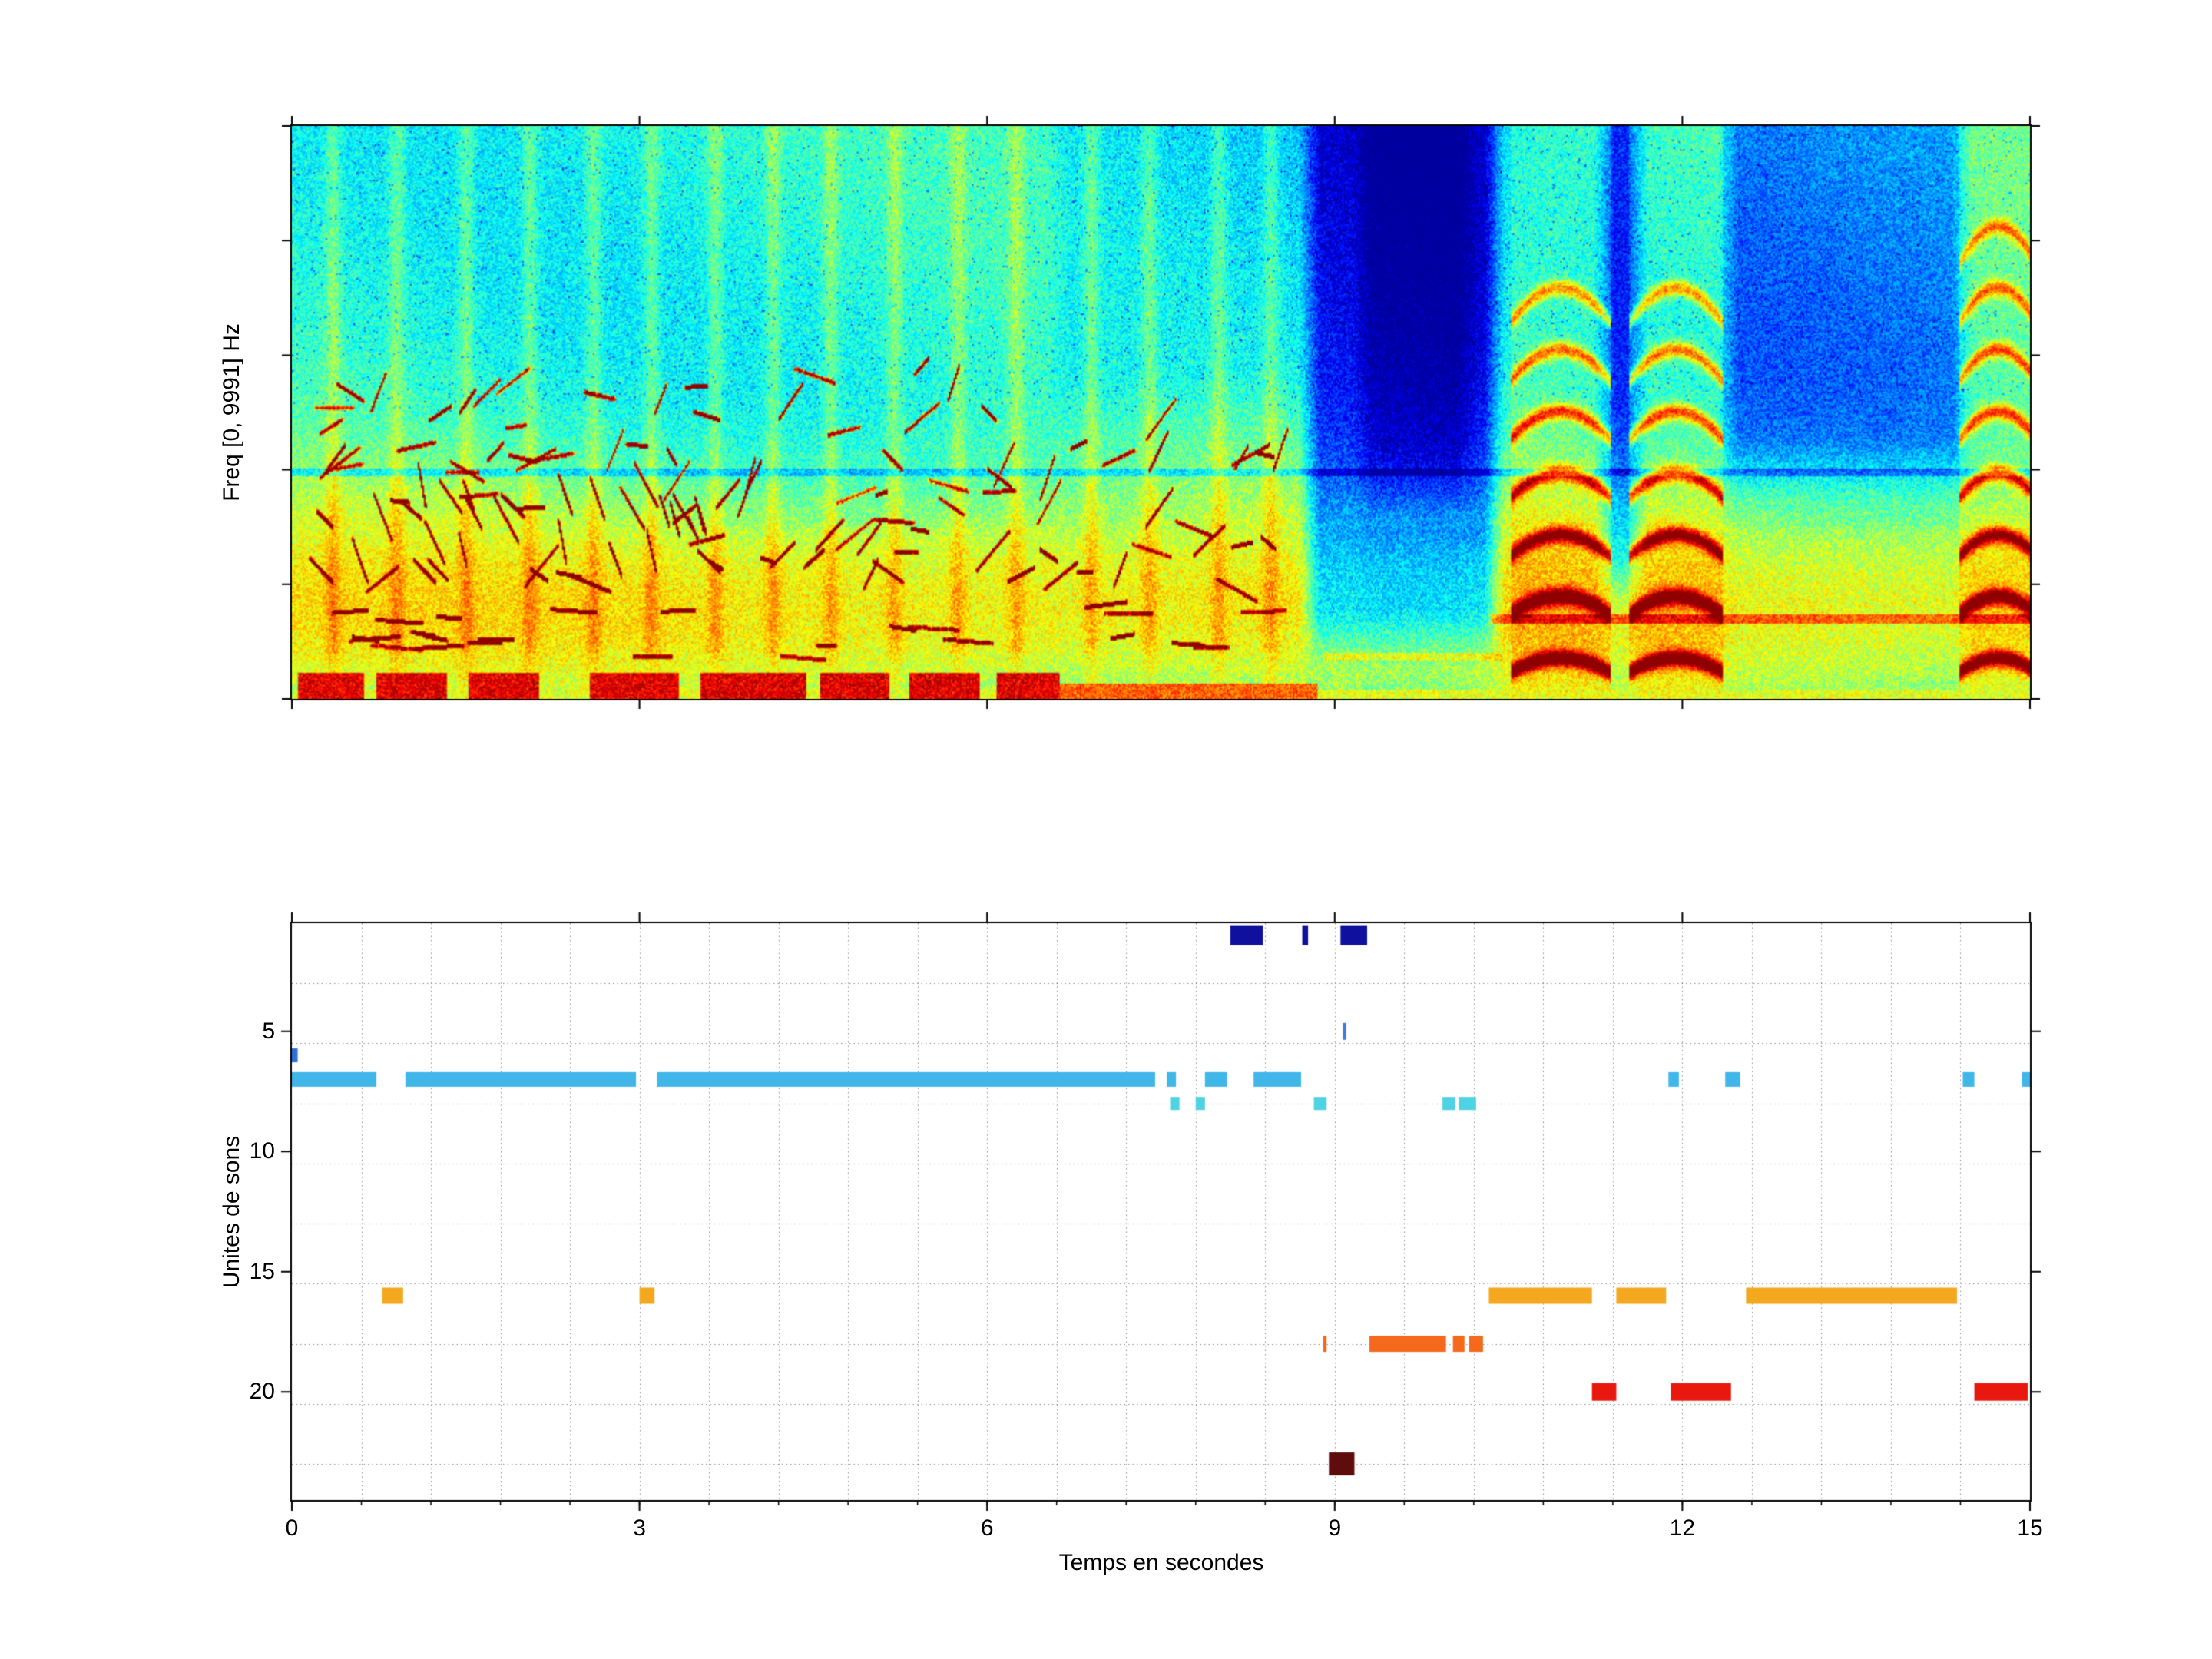 The height and width of the screenshot is (1659, 2212). What do you see at coordinates (639, 1528) in the screenshot?
I see `x-tick-label: 3` at bounding box center [639, 1528].